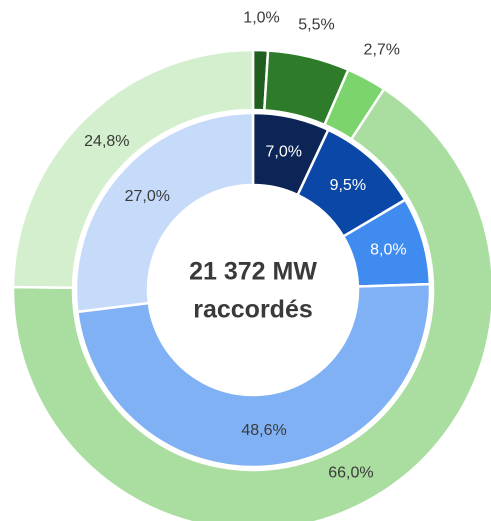 The width and height of the screenshot is (491, 521). Describe the element at coordinates (106, 141) in the screenshot. I see `slice-label: 24,8%` at that location.